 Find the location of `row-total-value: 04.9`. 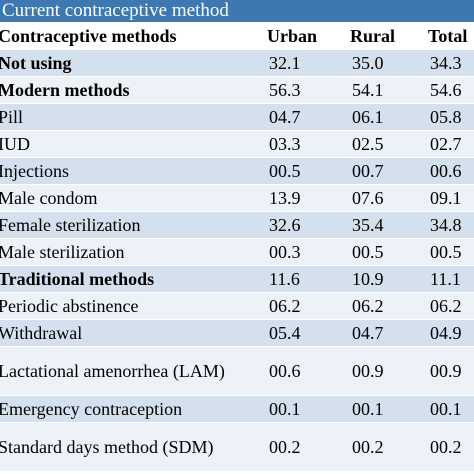

row-total-value: 04.9 is located at coordinates (450, 333).